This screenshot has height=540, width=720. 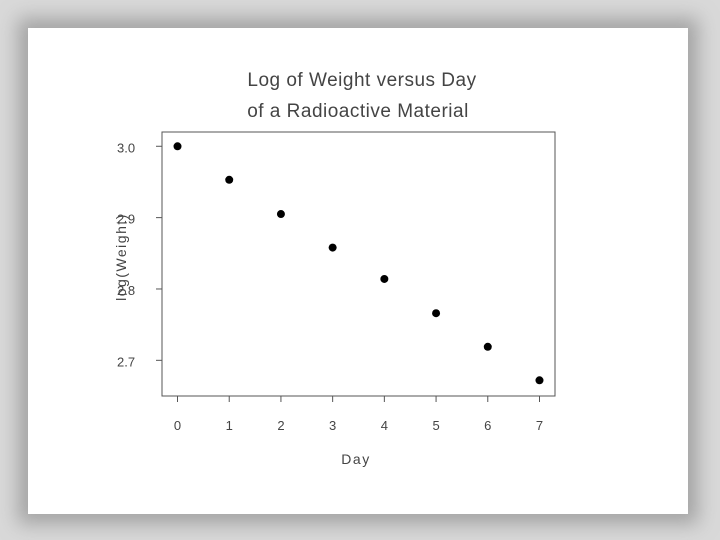 I want to click on x-tick-label: 7, so click(x=539, y=425).